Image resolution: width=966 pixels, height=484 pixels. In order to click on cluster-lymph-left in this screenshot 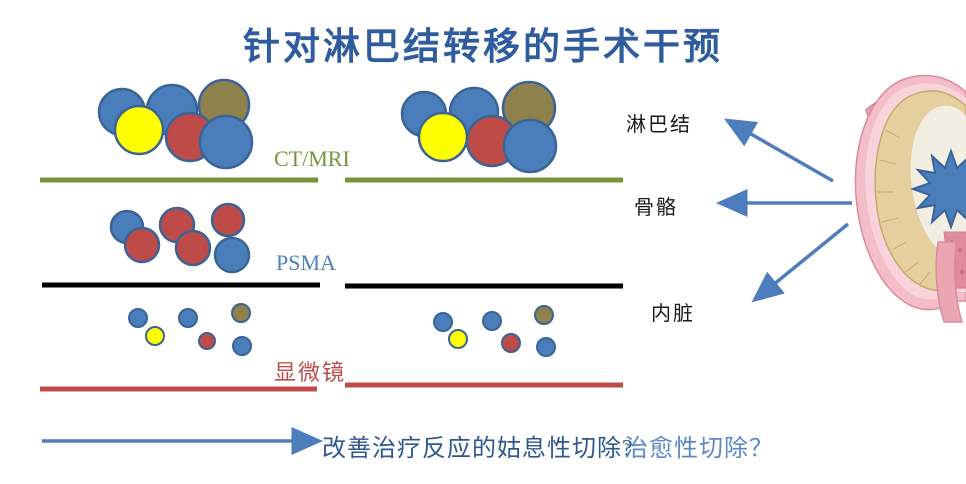, I will do `click(175, 124)`.